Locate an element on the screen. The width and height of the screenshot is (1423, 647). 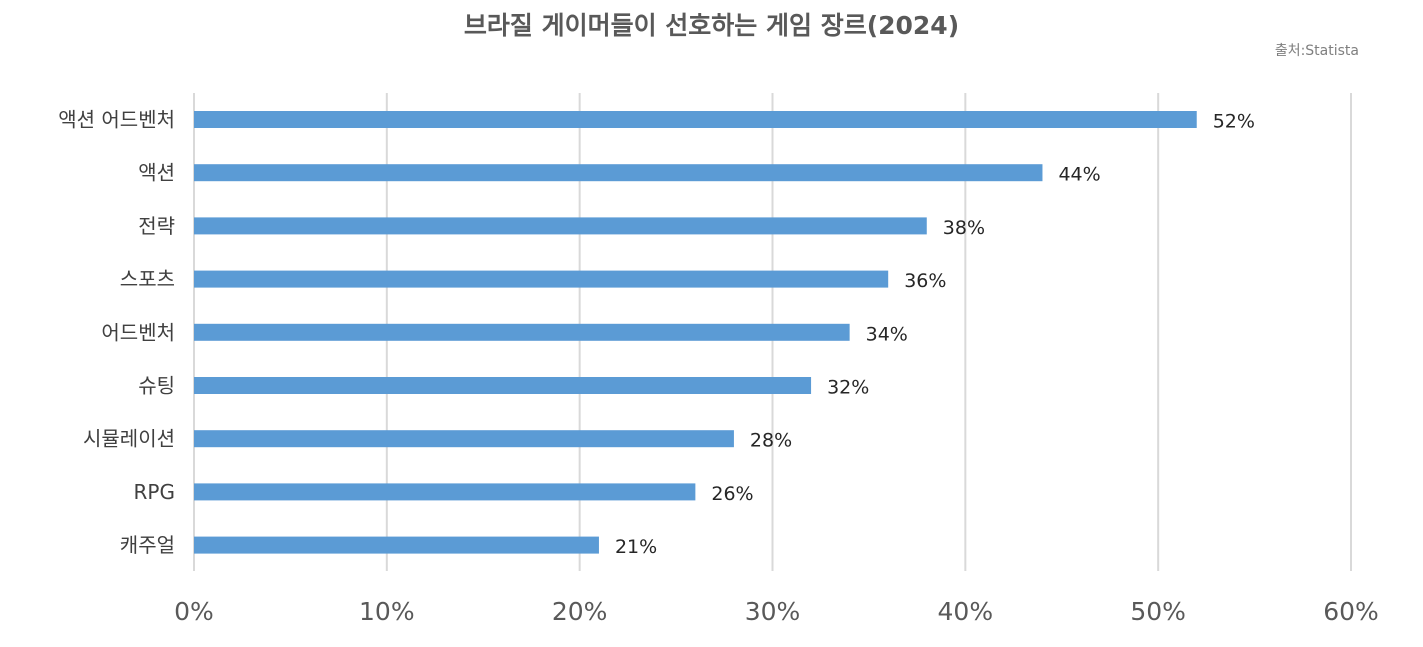
data-label: 52% is located at coordinates (1234, 122).